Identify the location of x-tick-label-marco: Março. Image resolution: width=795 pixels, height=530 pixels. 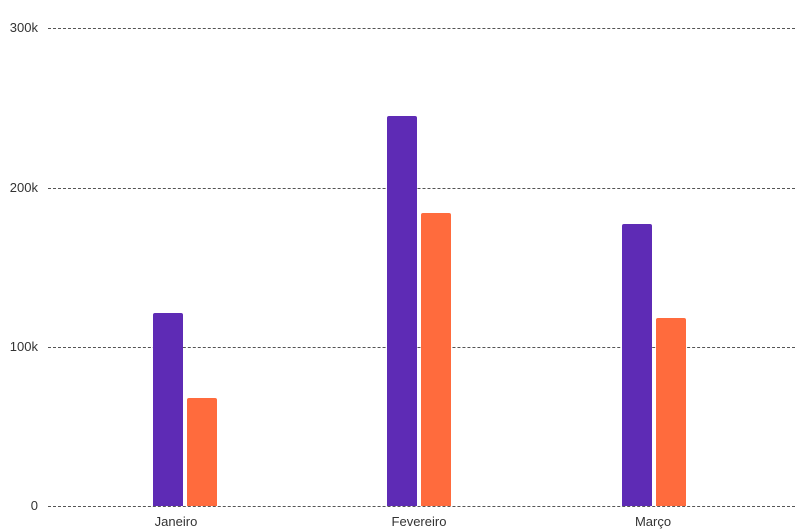
(653, 521).